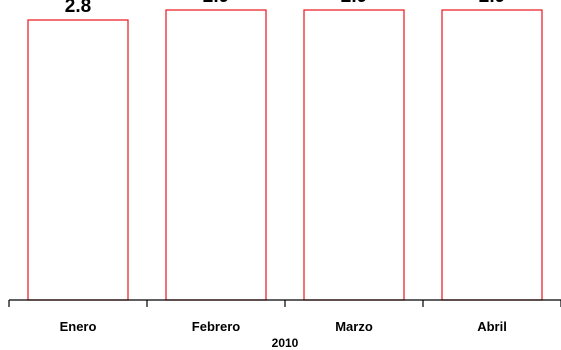 The height and width of the screenshot is (350, 561). Describe the element at coordinates (78, 326) in the screenshot. I see `category-label-enero: Enero` at that location.